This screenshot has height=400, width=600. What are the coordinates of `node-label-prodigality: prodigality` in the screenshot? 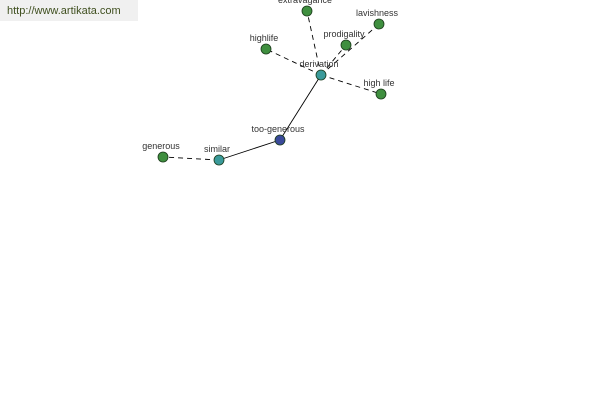 It's located at (344, 34).